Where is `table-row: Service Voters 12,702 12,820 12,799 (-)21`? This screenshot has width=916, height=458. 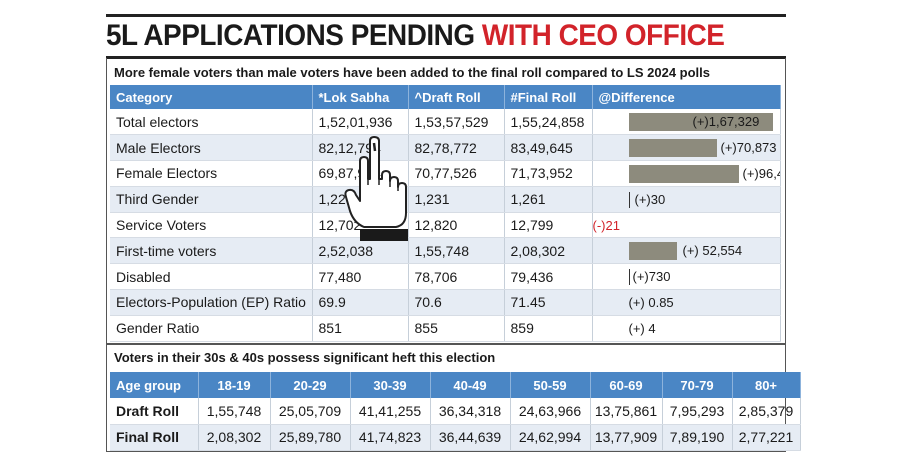 table-row: Service Voters 12,702 12,820 12,799 (-)21 is located at coordinates (445, 225).